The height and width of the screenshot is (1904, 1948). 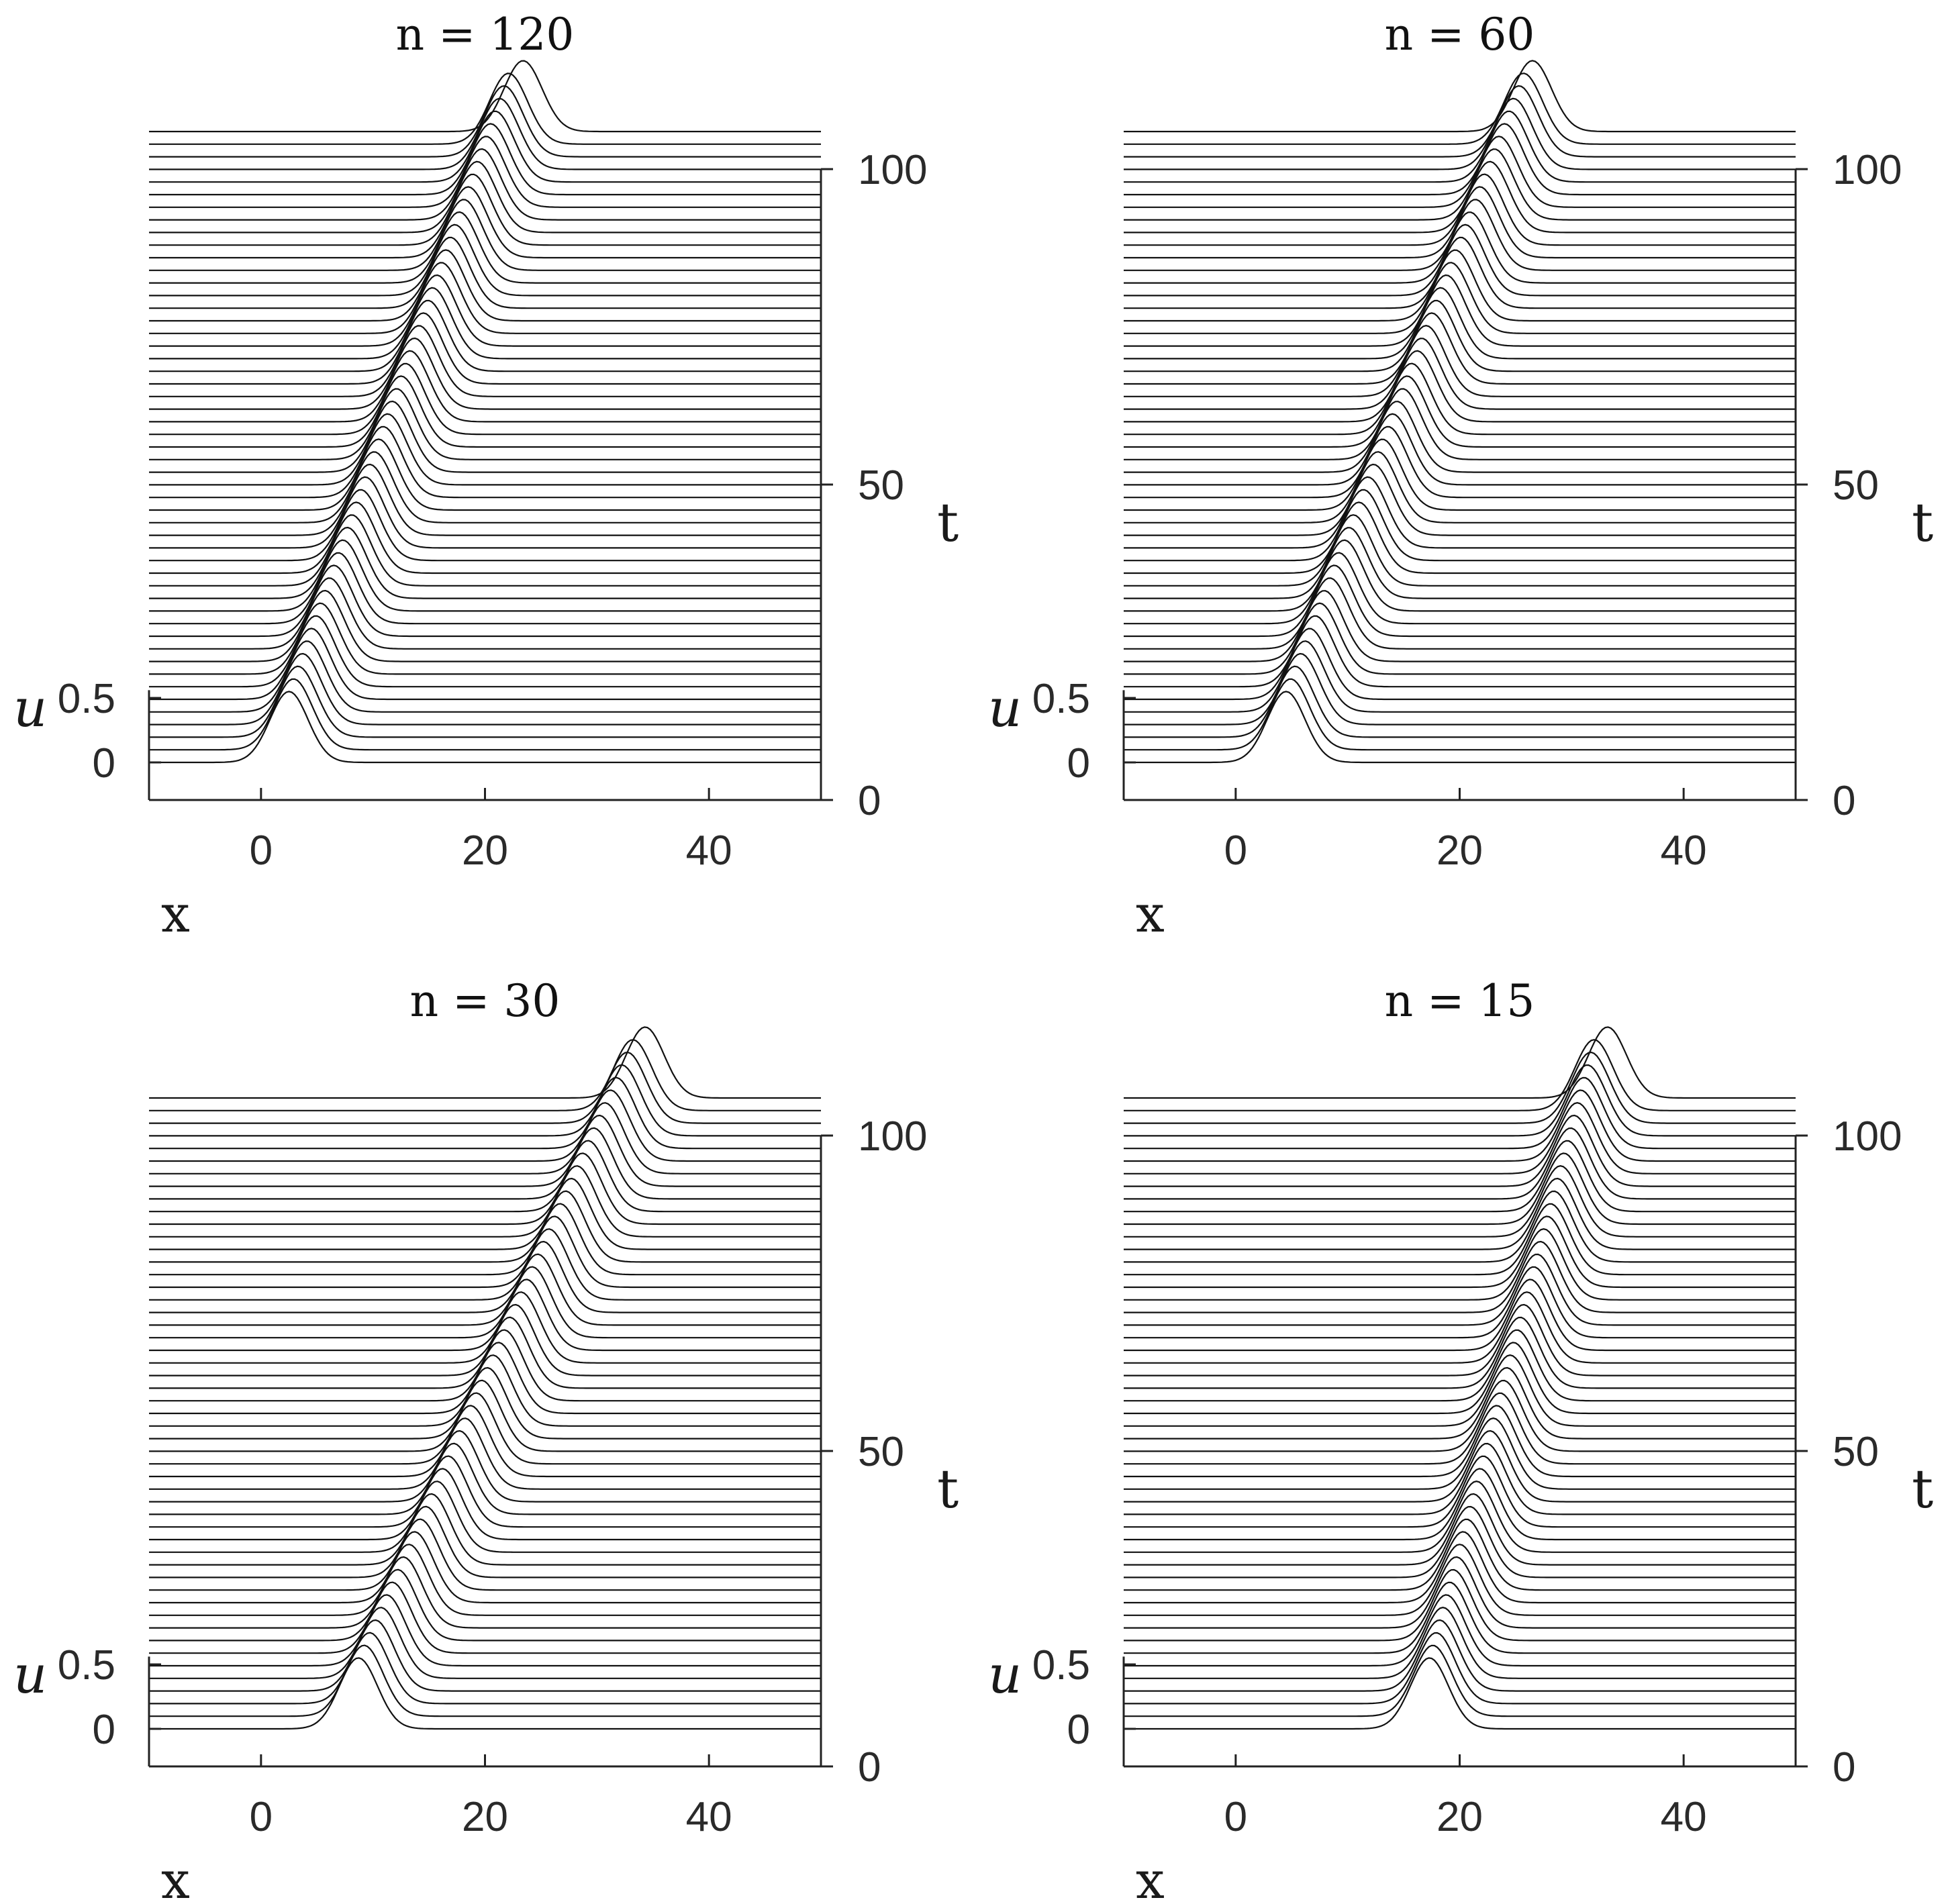 What do you see at coordinates (175, 1877) in the screenshot?
I see `x-axis-label: x` at bounding box center [175, 1877].